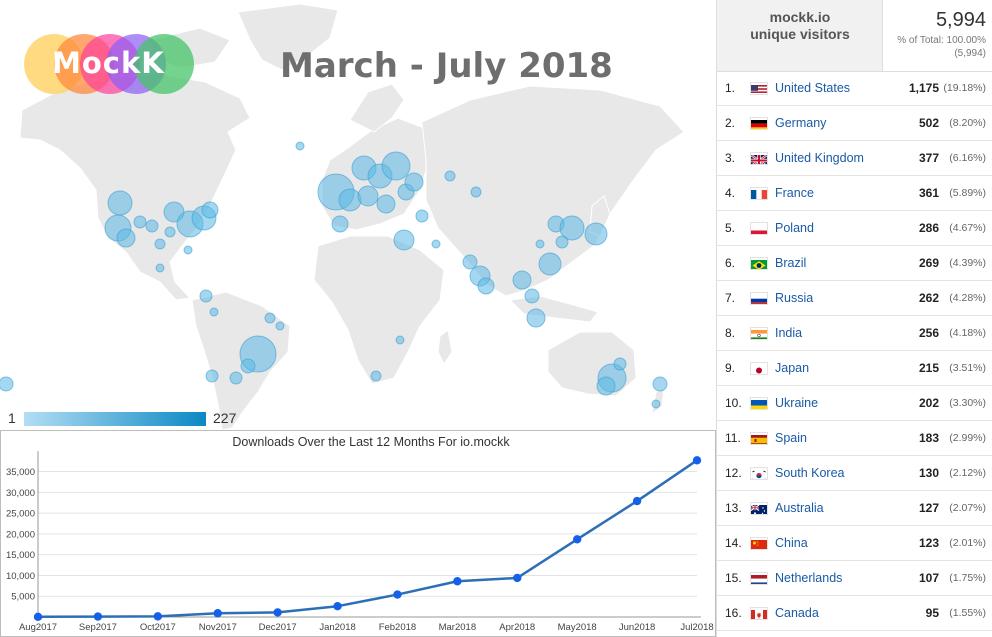  Describe the element at coordinates (759, 543) in the screenshot. I see `cn-flag-icon` at that location.